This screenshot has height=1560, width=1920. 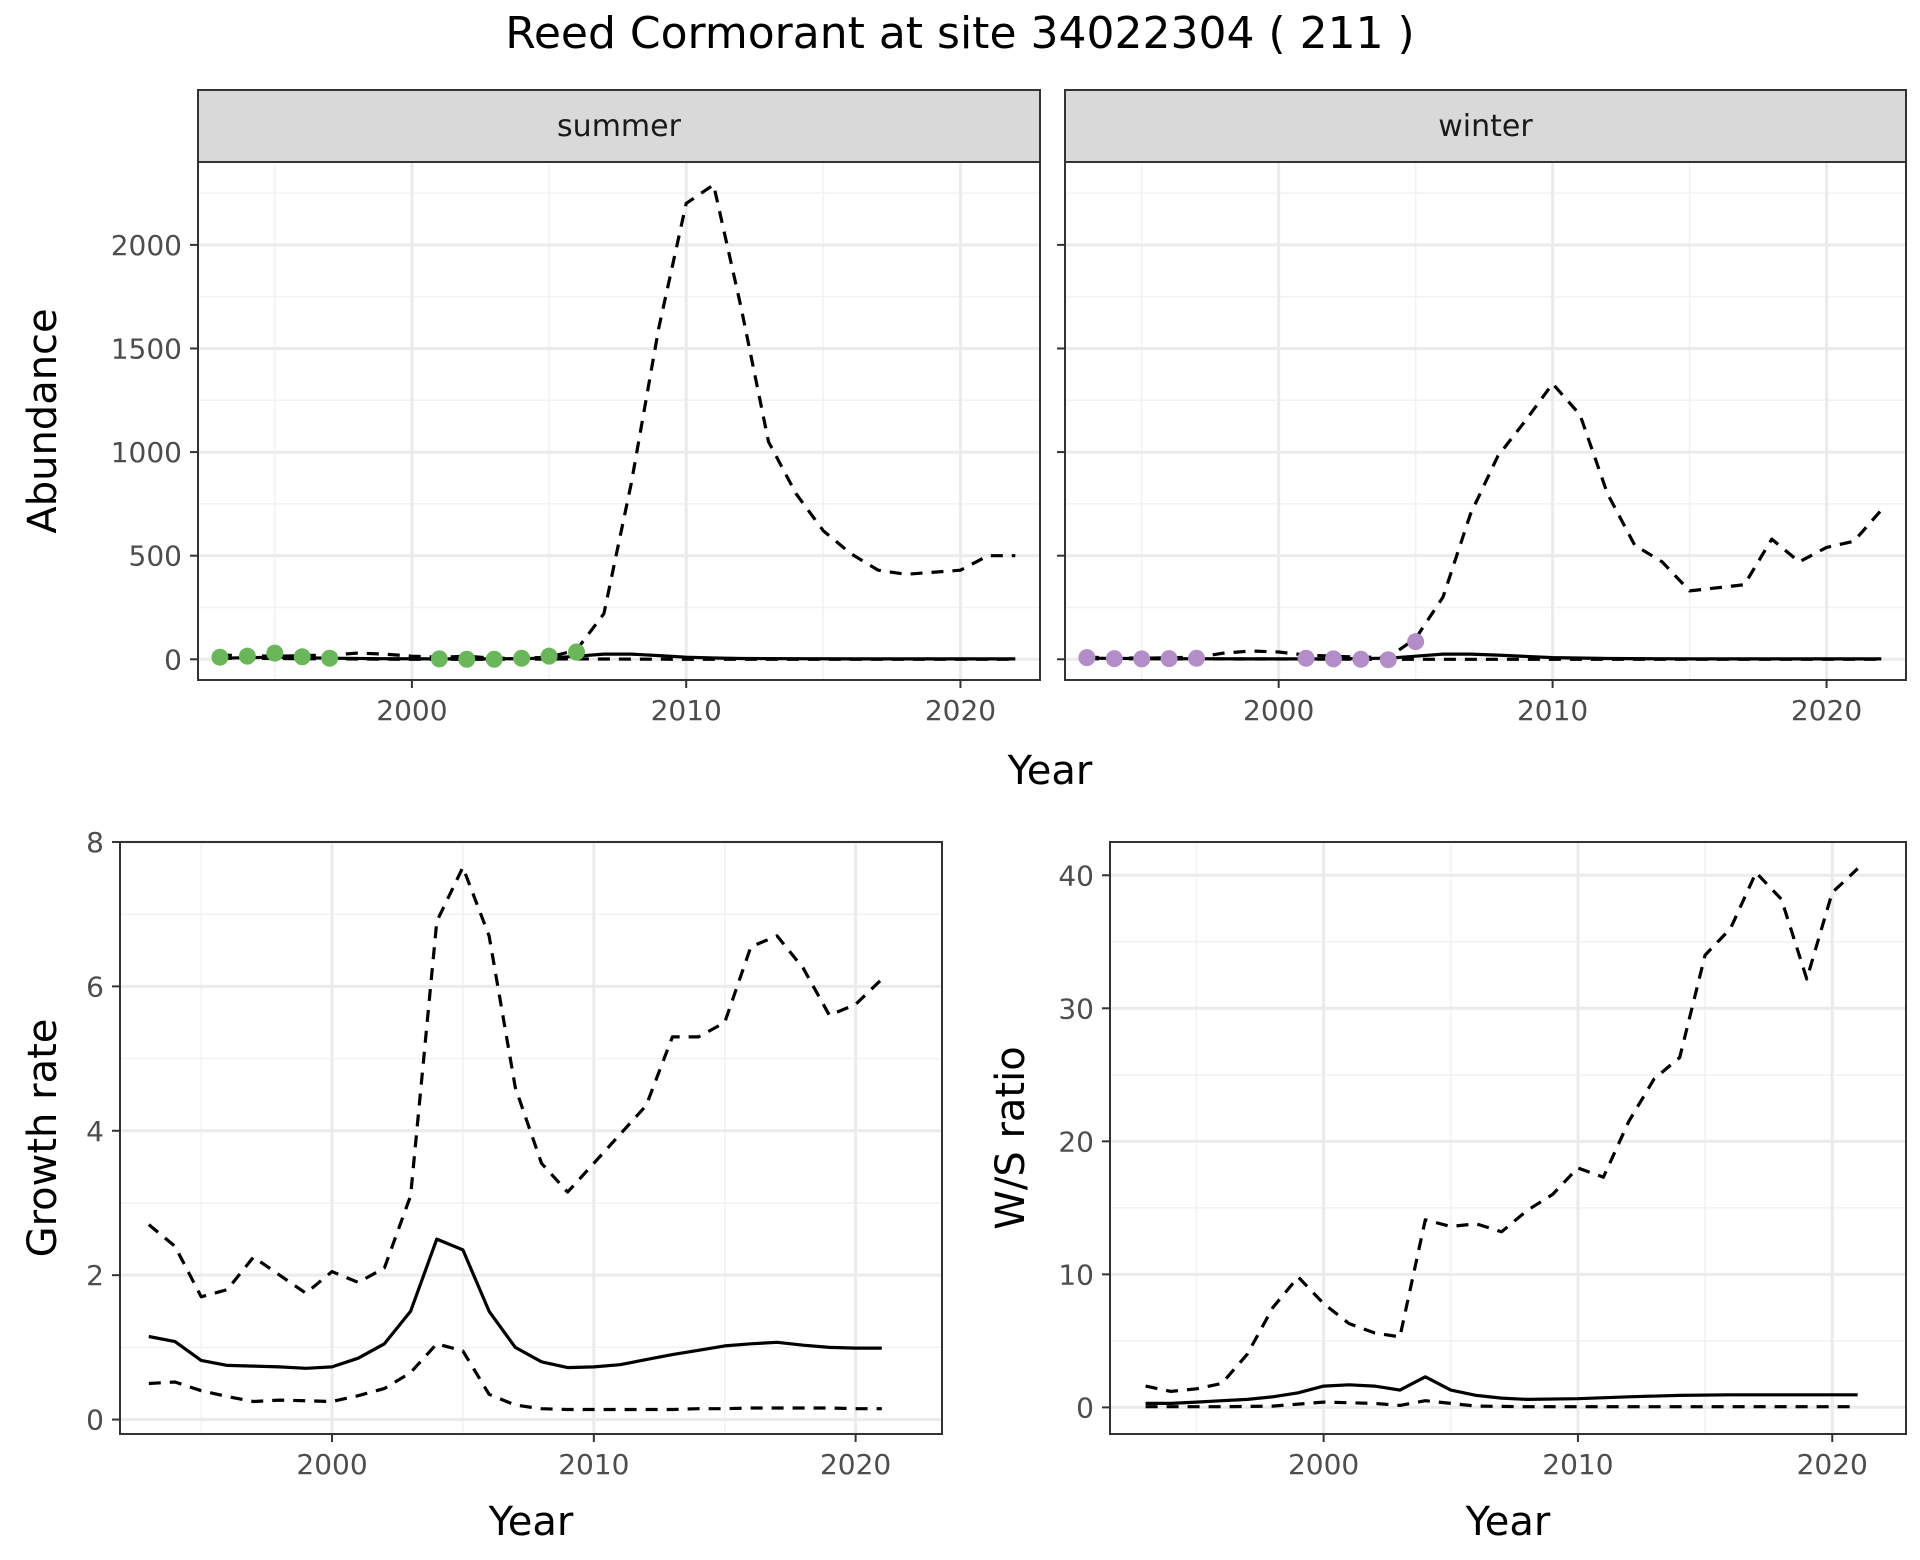 What do you see at coordinates (95, 1275) in the screenshot?
I see `growth-y-tick-label: 2` at bounding box center [95, 1275].